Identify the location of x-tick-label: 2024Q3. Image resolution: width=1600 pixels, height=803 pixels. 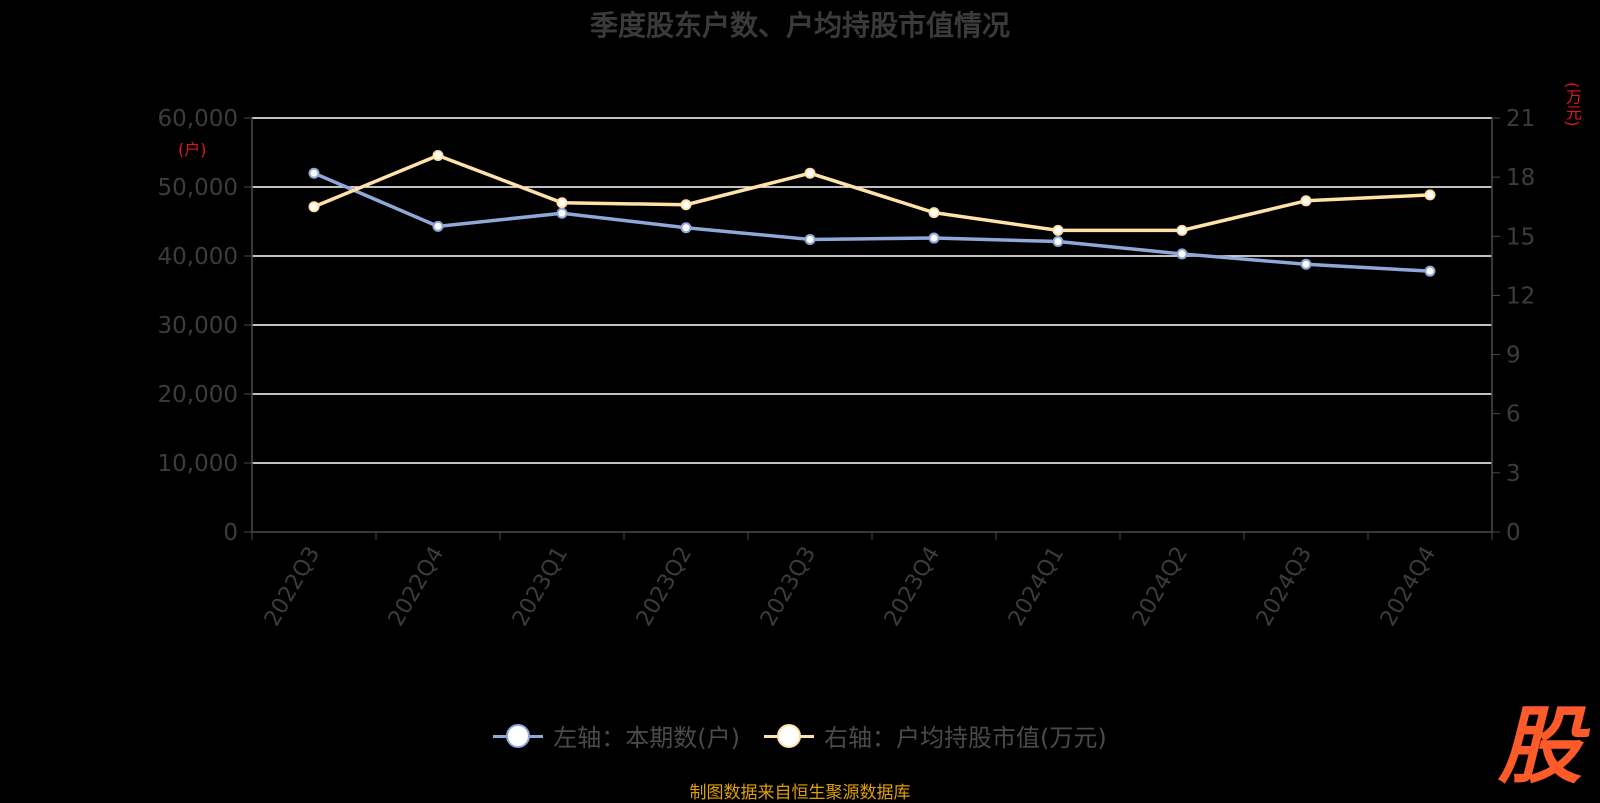
(1284, 587).